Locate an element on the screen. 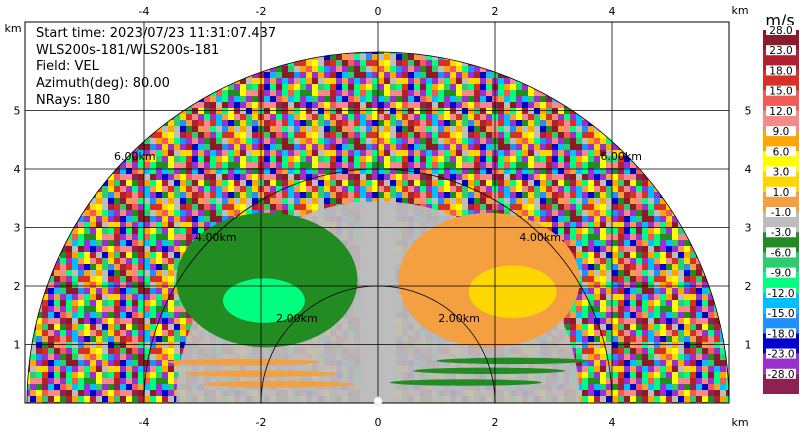 The width and height of the screenshot is (800, 439). colorbar-tick-label: 9.0 is located at coordinates (781, 132).